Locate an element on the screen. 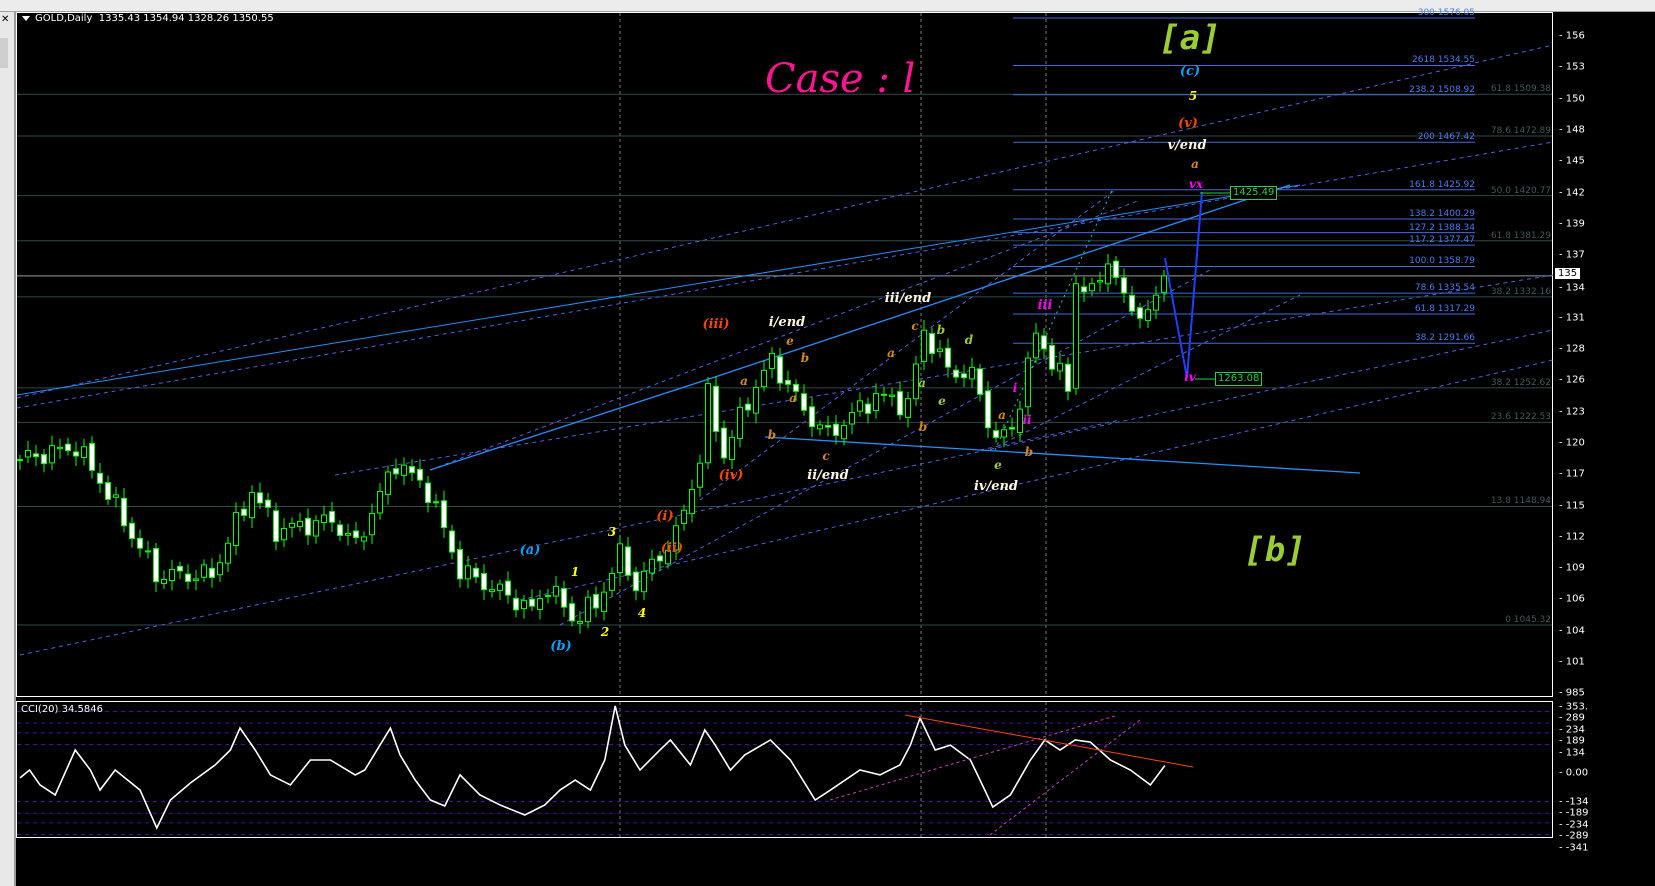 This screenshot has height=886, width=1655. price-axis-label: - 101 is located at coordinates (1572, 662).